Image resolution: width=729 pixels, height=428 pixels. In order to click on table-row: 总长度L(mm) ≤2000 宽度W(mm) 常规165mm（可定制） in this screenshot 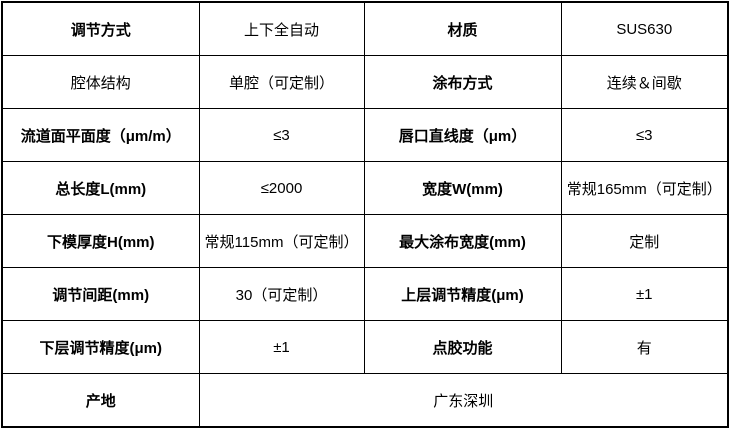, I will do `click(365, 188)`.